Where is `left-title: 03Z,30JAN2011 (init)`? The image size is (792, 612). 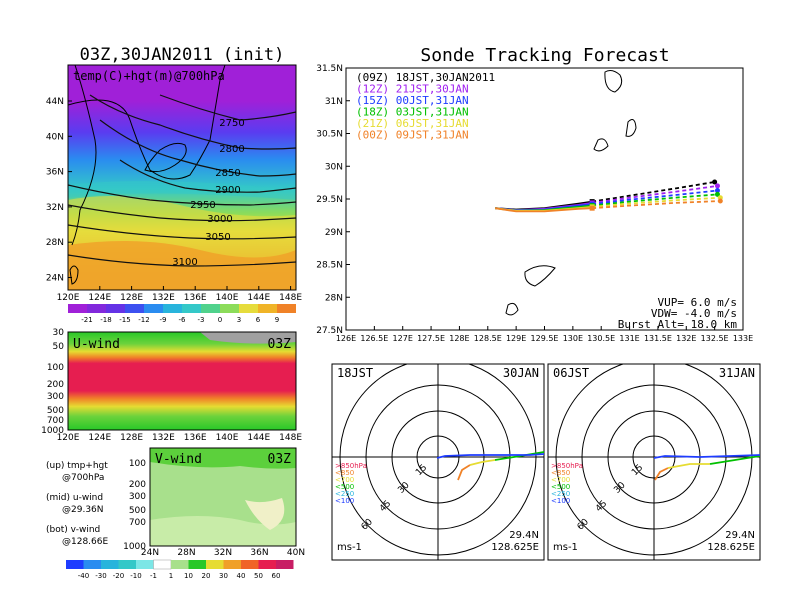 left-title: 03Z,30JAN2011 (init) is located at coordinates (182, 55).